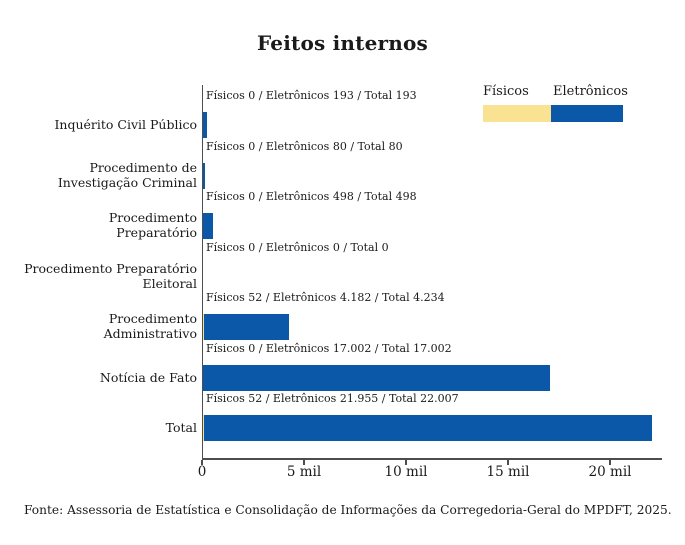 The width and height of the screenshot is (685, 545). Describe the element at coordinates (150, 326) in the screenshot. I see `category-label: Procedimento Administrativo` at that location.